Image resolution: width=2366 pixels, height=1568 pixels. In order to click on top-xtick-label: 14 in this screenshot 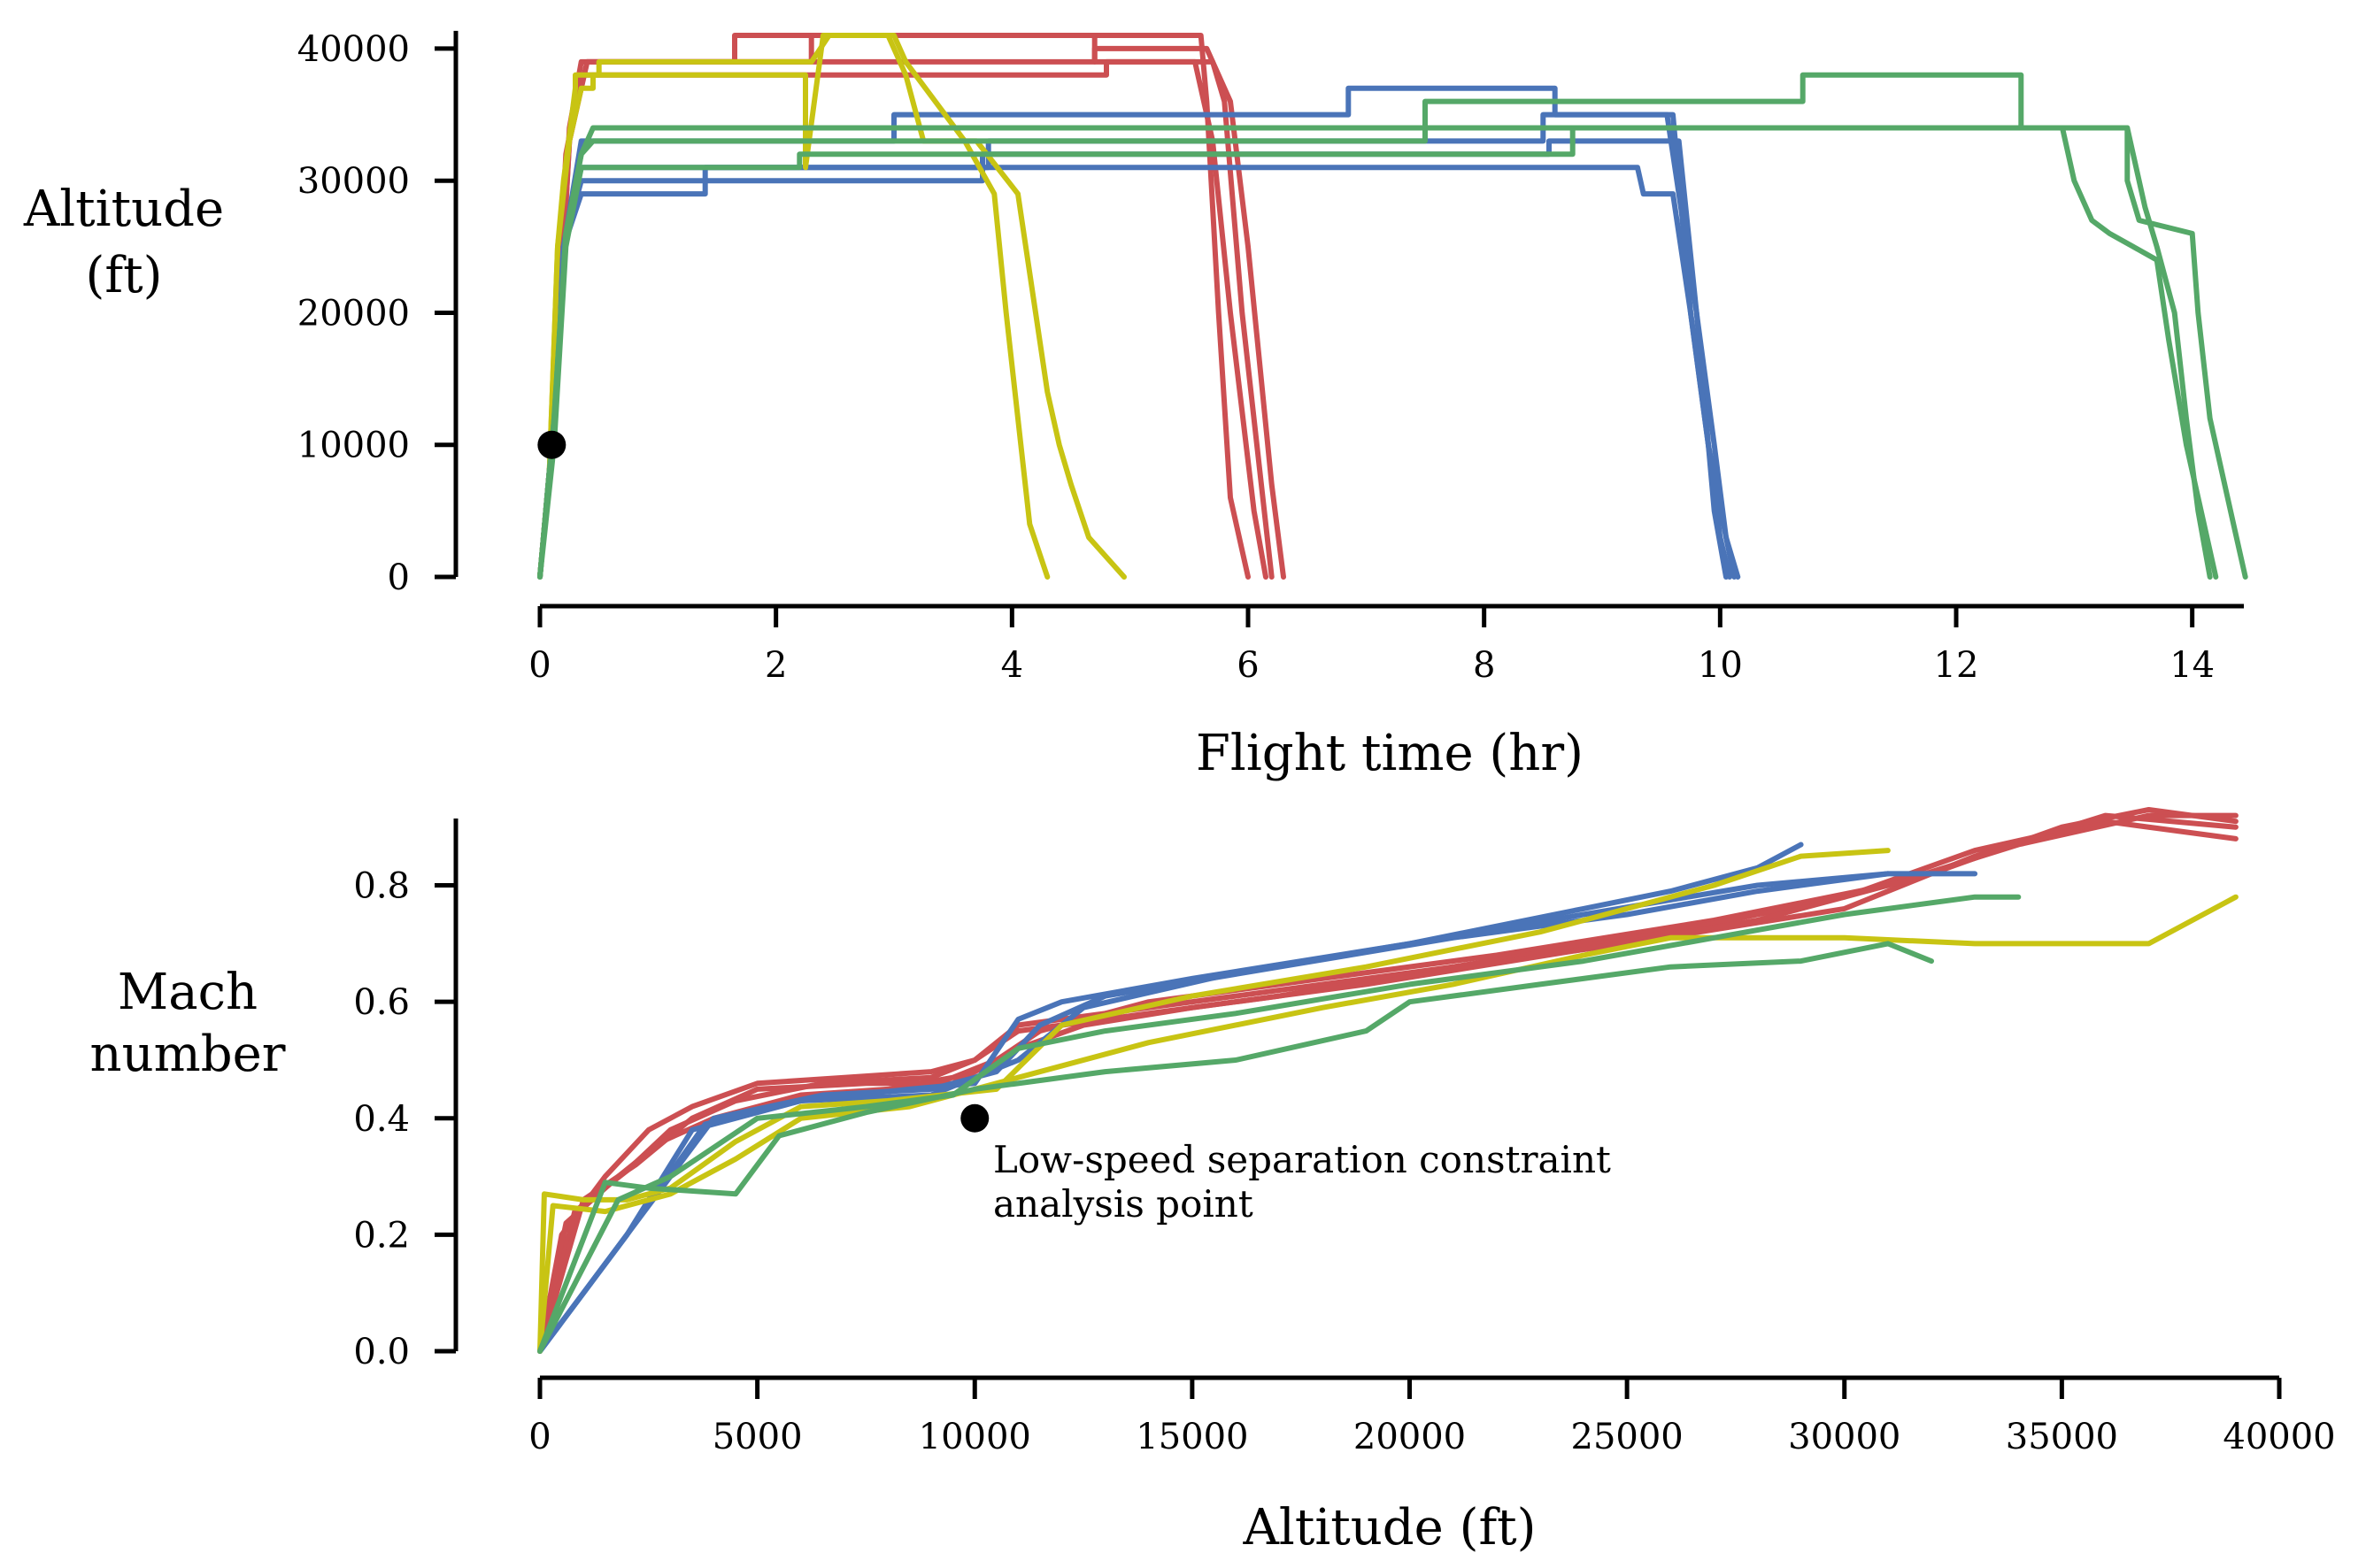, I will do `click(2192, 665)`.